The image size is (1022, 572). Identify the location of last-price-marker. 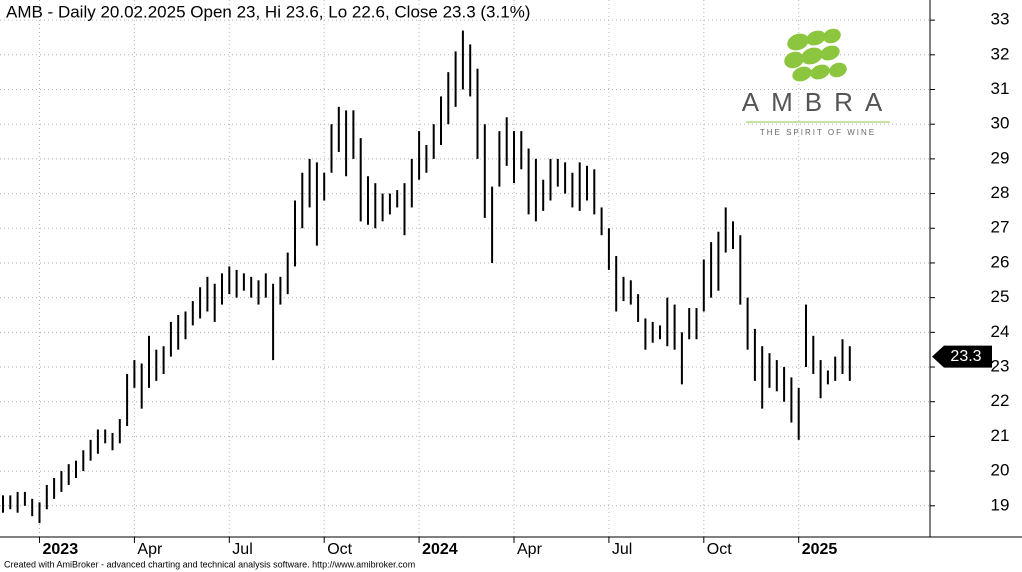
(962, 356).